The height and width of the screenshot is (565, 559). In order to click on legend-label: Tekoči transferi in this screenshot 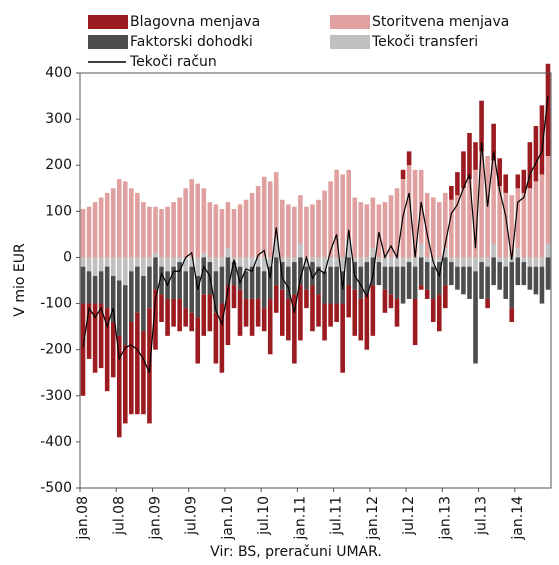, I will do `click(424, 42)`.